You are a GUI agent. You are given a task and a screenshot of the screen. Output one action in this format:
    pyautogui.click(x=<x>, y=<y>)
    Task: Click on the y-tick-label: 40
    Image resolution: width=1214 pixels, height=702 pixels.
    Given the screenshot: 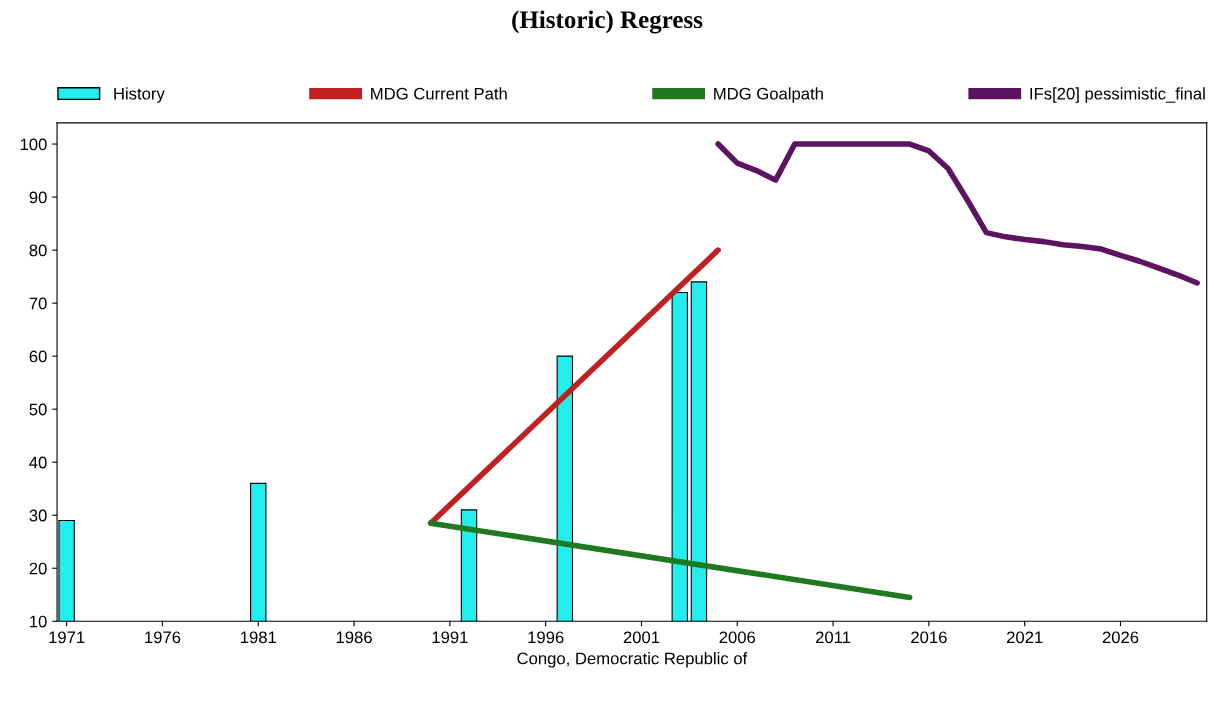 What is the action you would take?
    pyautogui.click(x=38, y=462)
    